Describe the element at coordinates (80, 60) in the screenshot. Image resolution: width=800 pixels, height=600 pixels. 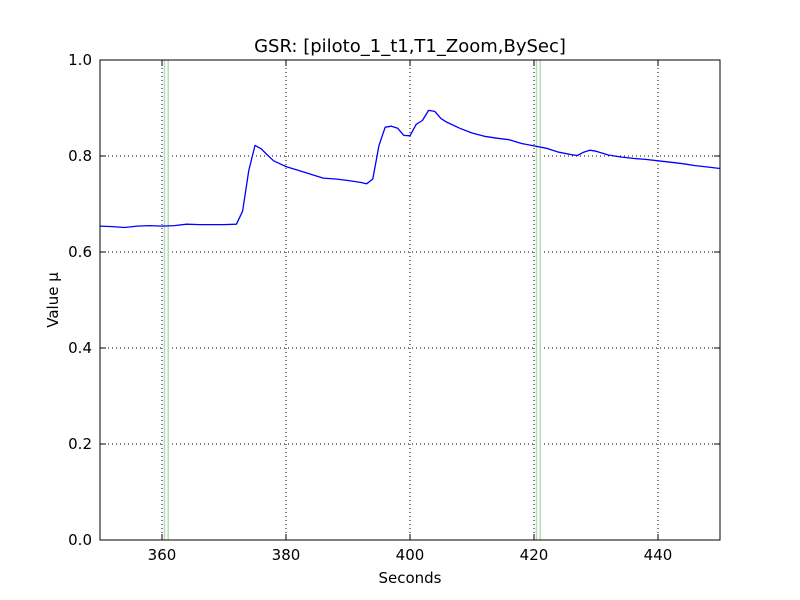
I see `y-tick-label: 1.0` at that location.